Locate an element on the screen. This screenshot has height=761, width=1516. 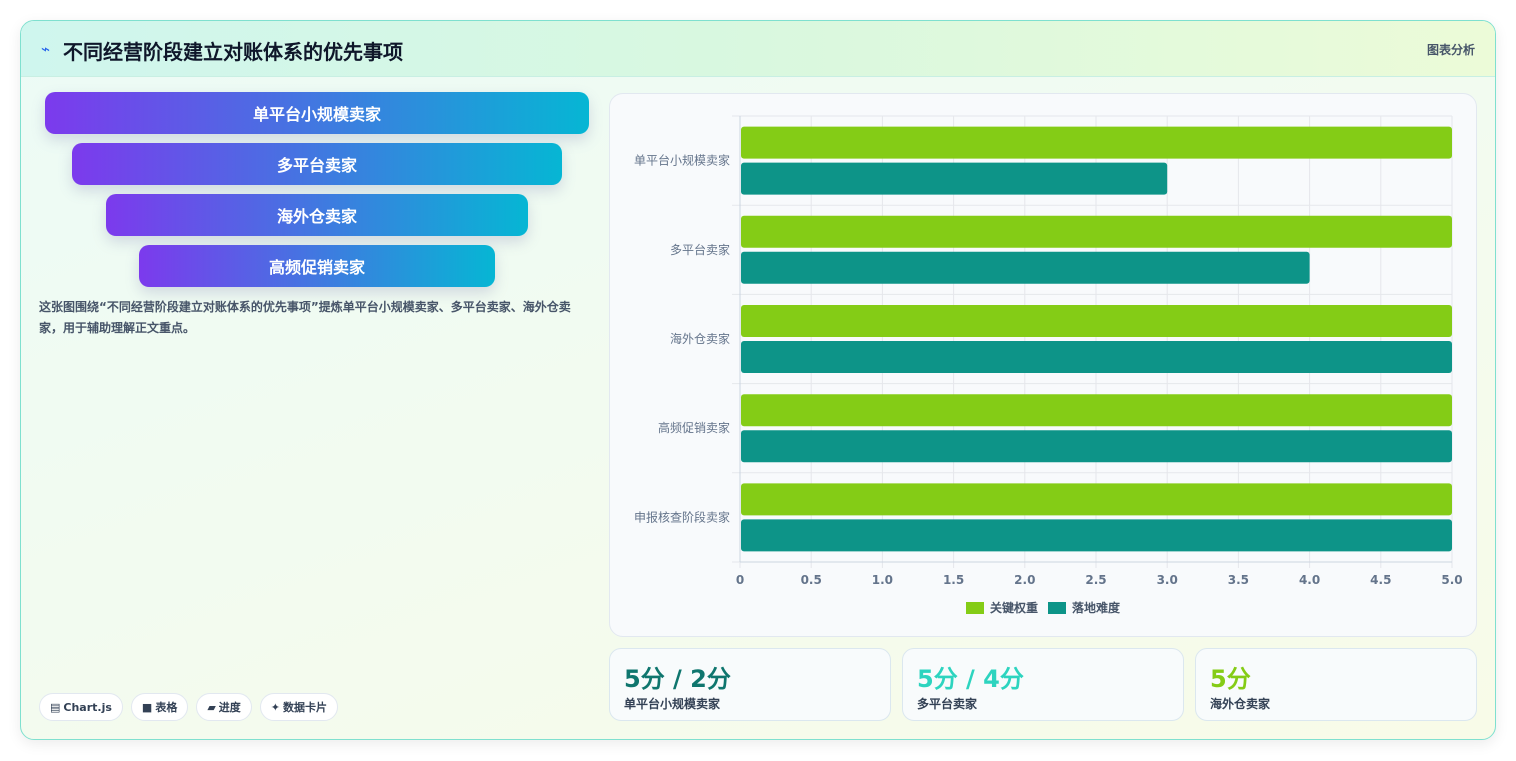
y-tick-label: 海外仓卖家 is located at coordinates (700, 338).